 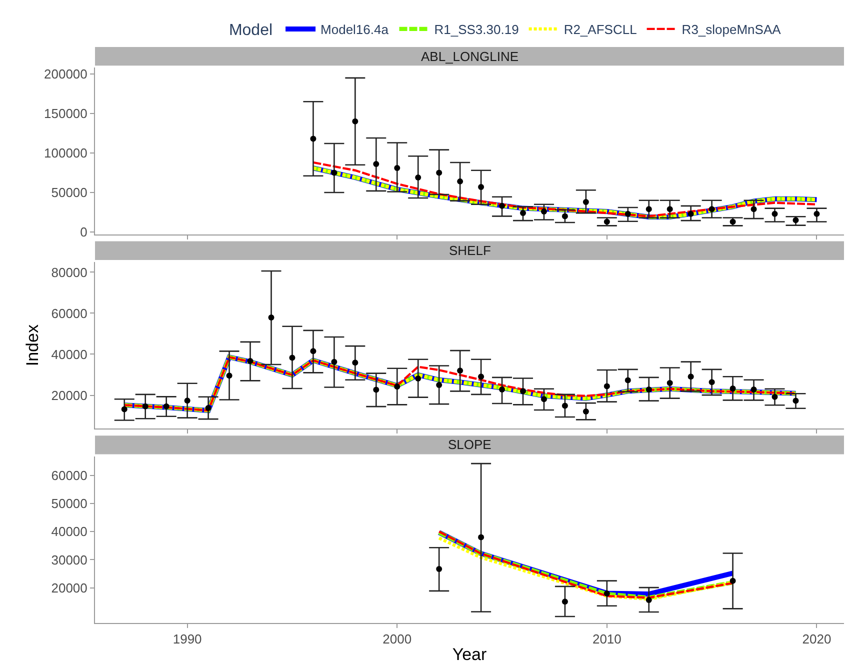 I want to click on chart-title: SLOPE, so click(x=470, y=444).